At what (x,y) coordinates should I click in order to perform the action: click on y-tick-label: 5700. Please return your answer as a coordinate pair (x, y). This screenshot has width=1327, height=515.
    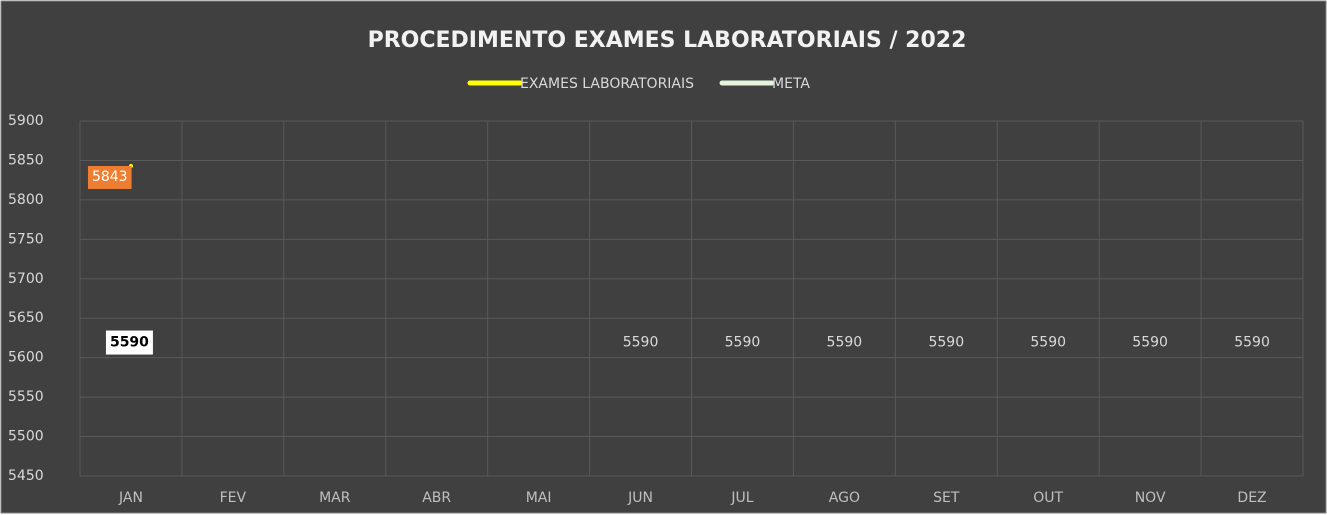
    Looking at the image, I should click on (26, 279).